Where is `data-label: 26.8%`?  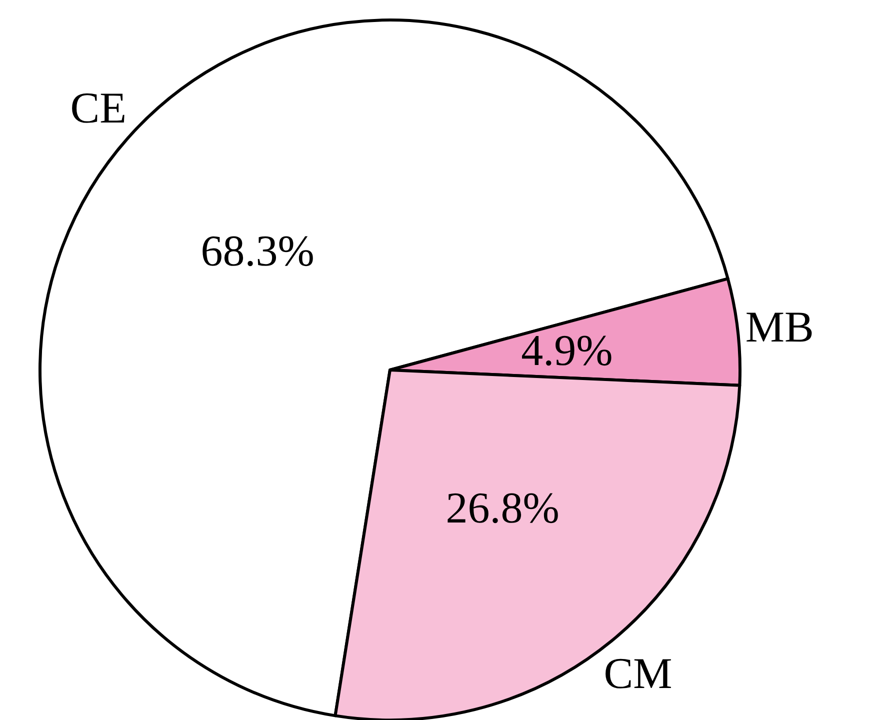
data-label: 26.8% is located at coordinates (503, 507).